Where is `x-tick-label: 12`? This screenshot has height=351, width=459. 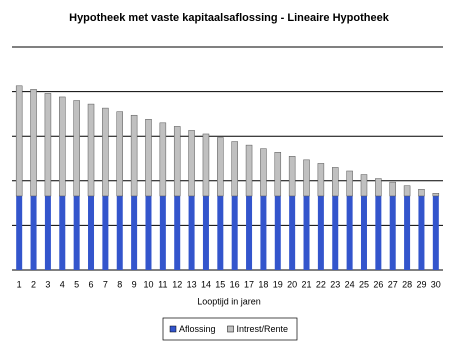
x-tick-label: 12 is located at coordinates (177, 284).